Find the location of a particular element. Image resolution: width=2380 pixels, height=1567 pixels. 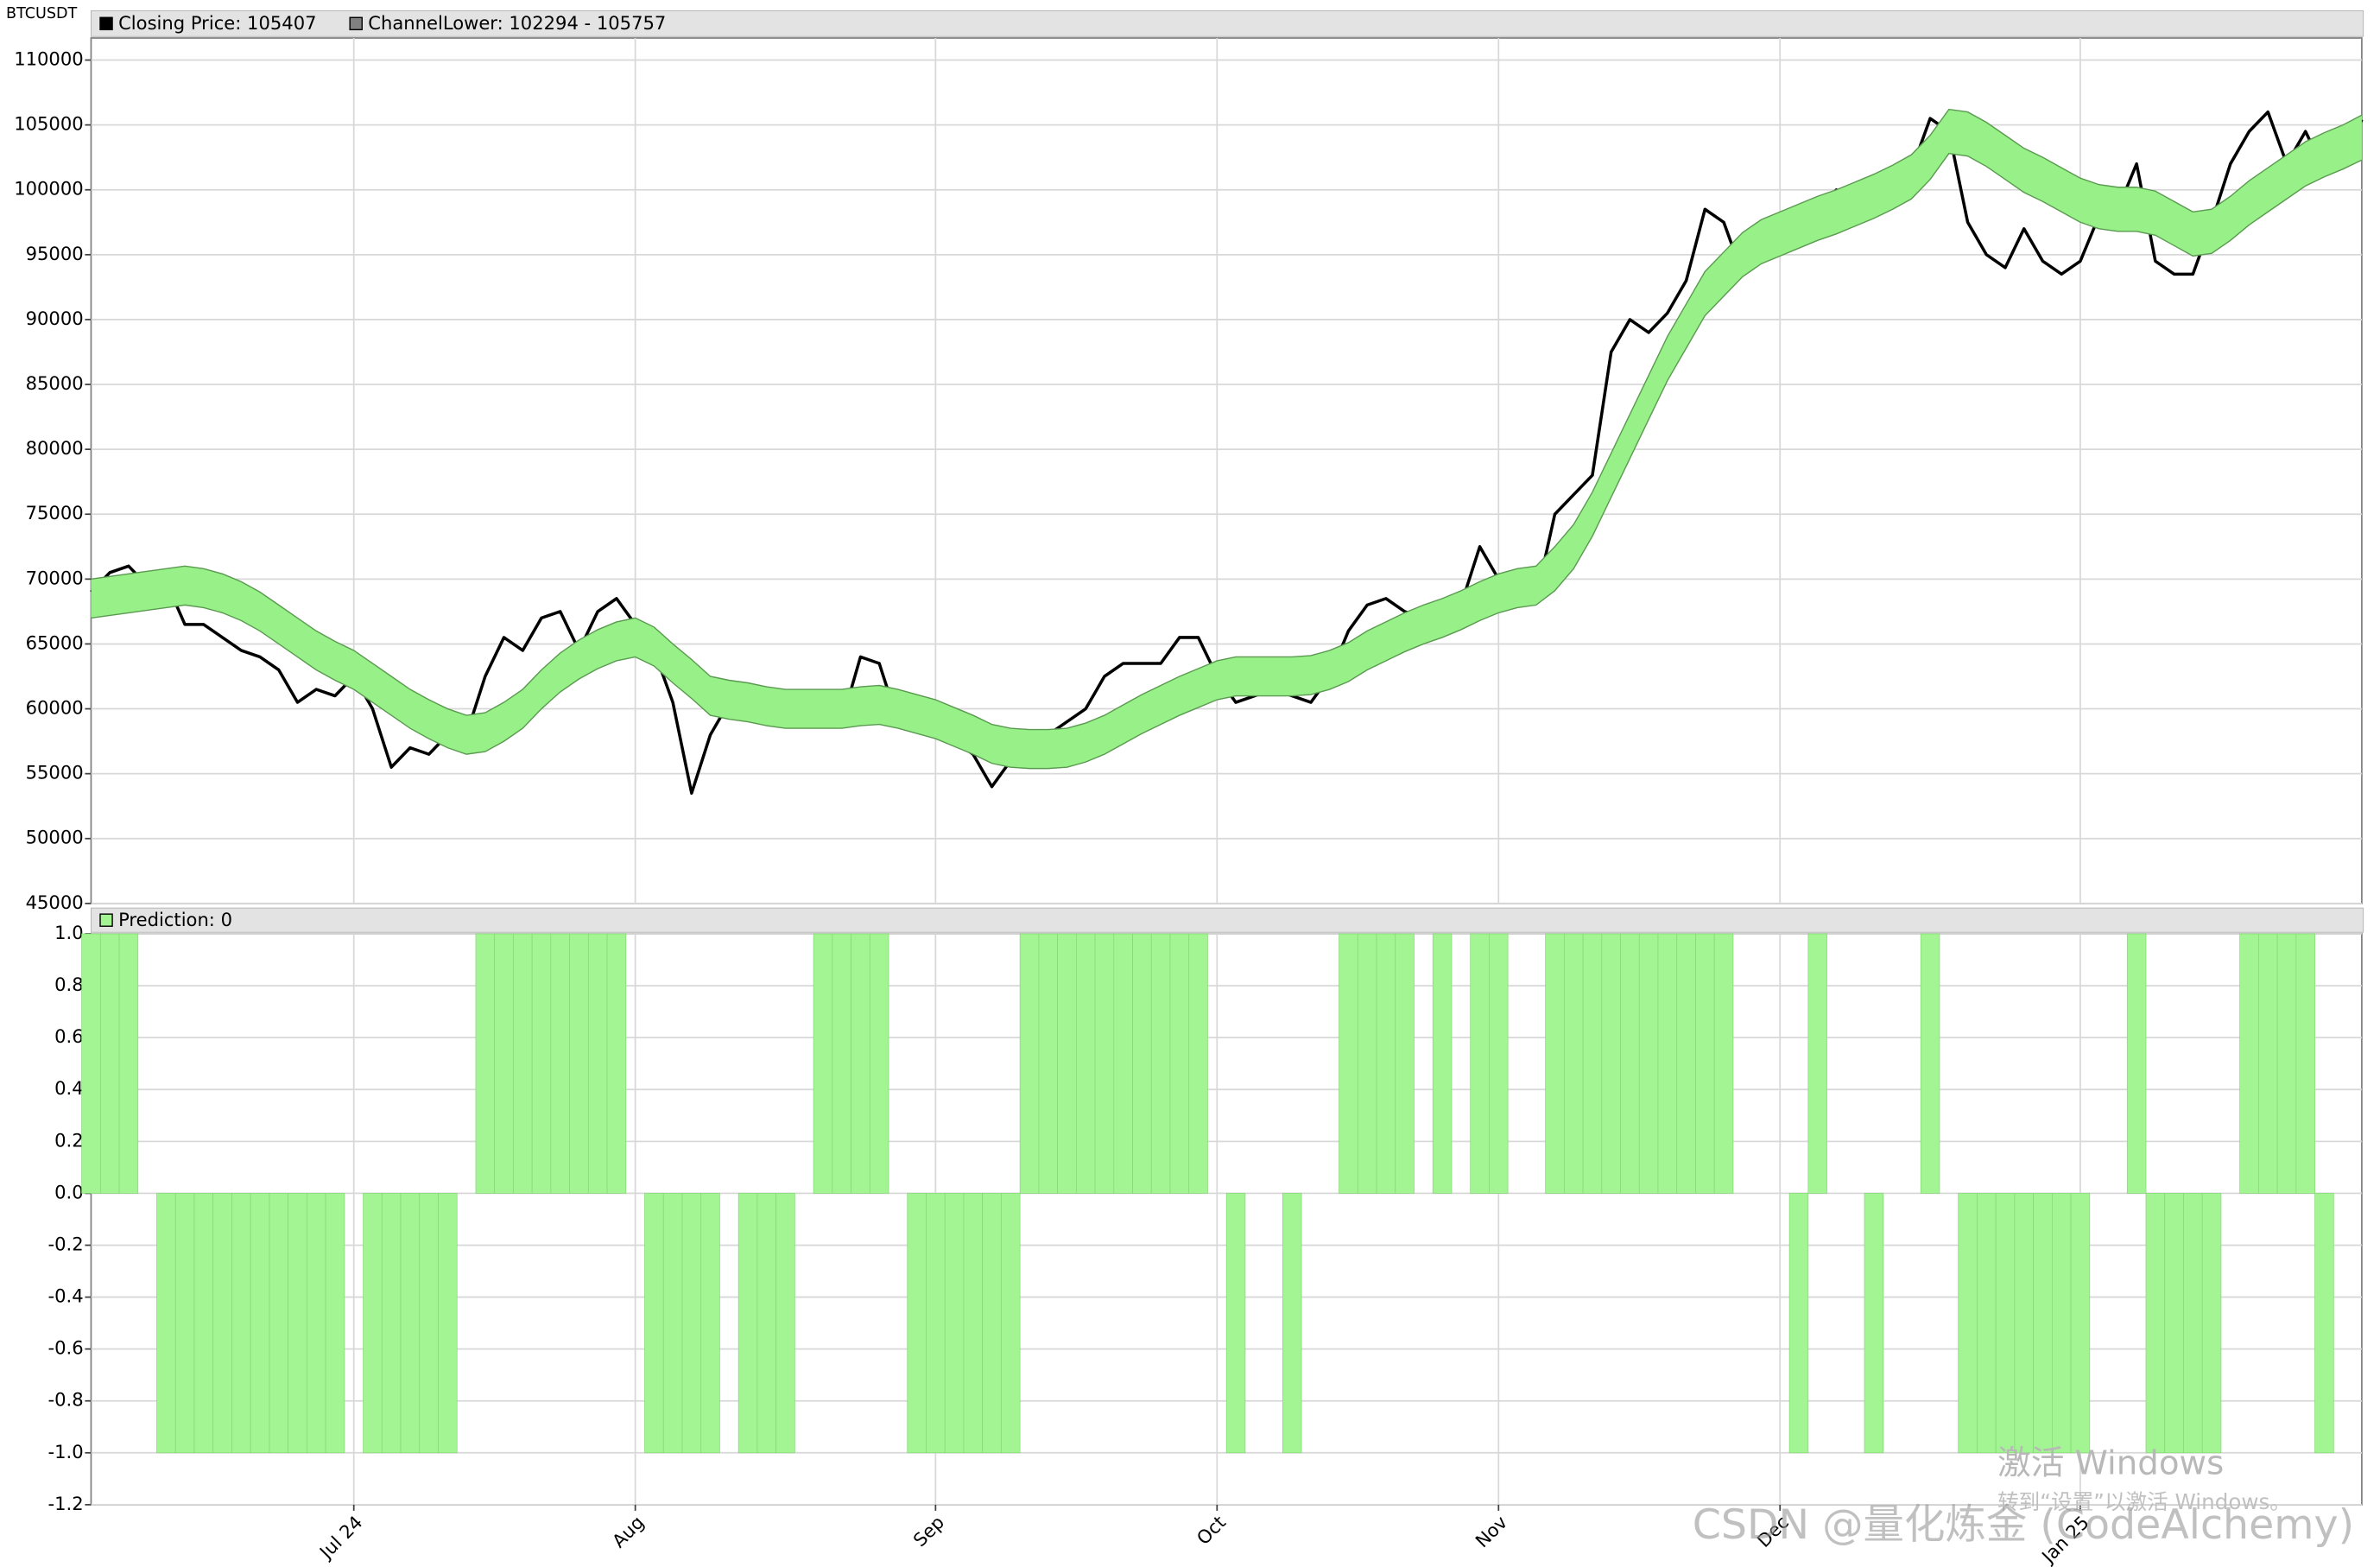

y-tick-label: 110000 is located at coordinates (49, 59).